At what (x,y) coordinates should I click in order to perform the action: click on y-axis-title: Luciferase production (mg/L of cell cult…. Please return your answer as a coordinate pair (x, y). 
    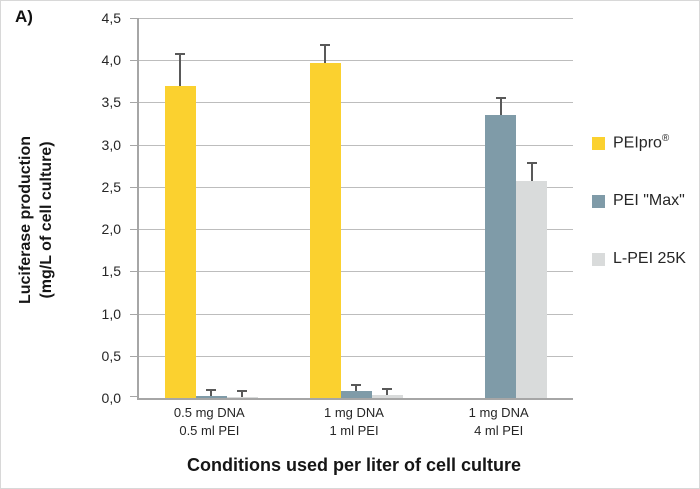
    Looking at the image, I should click on (37, 220).